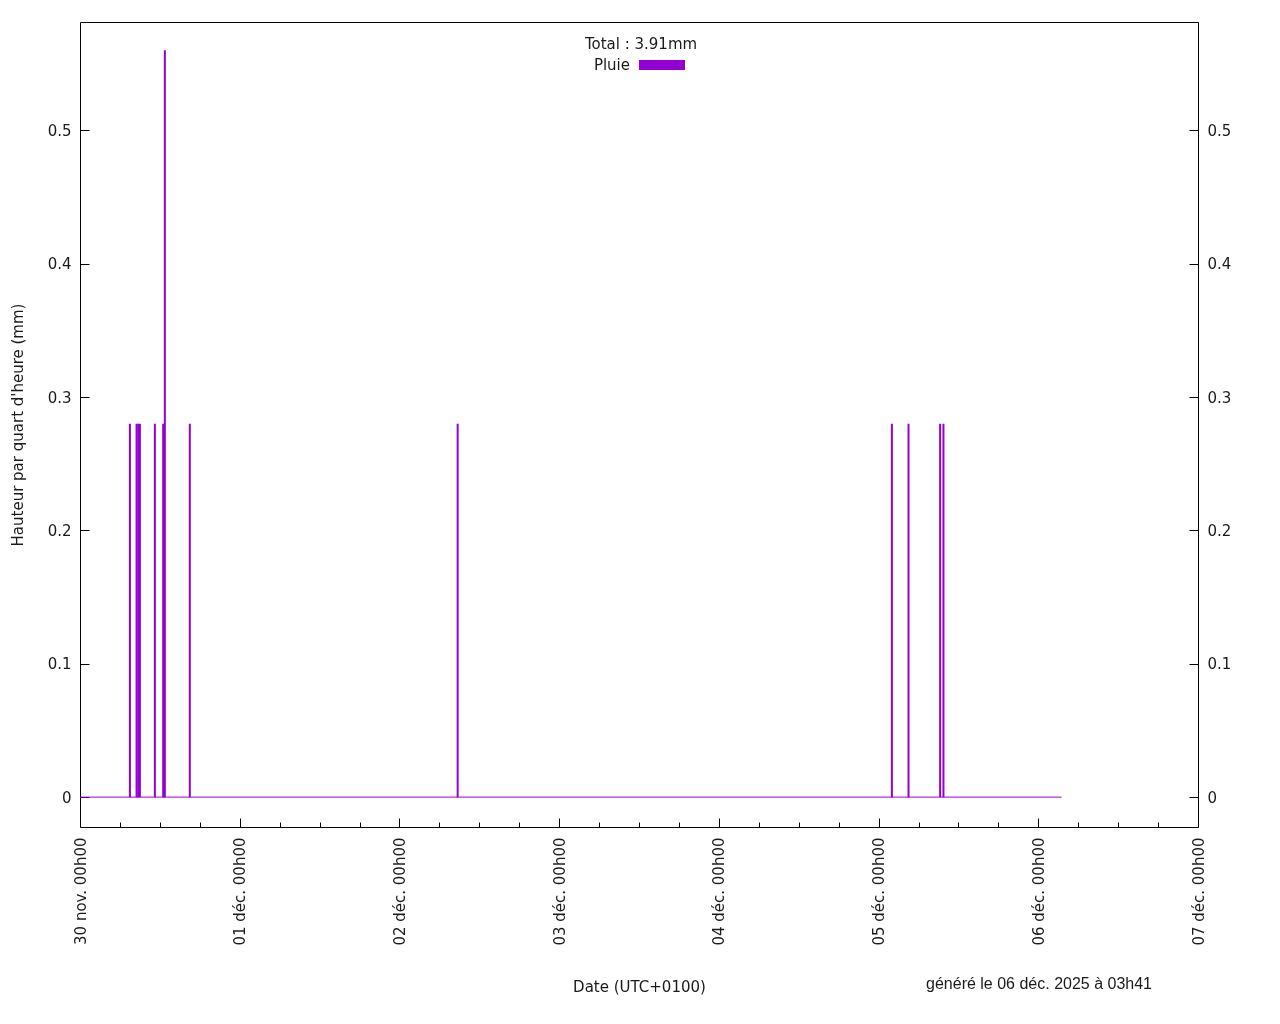 Image resolution: width=1280 pixels, height=1024 pixels. Describe the element at coordinates (240, 891) in the screenshot. I see `x-tick-label: 01 déc. 00h00` at that location.